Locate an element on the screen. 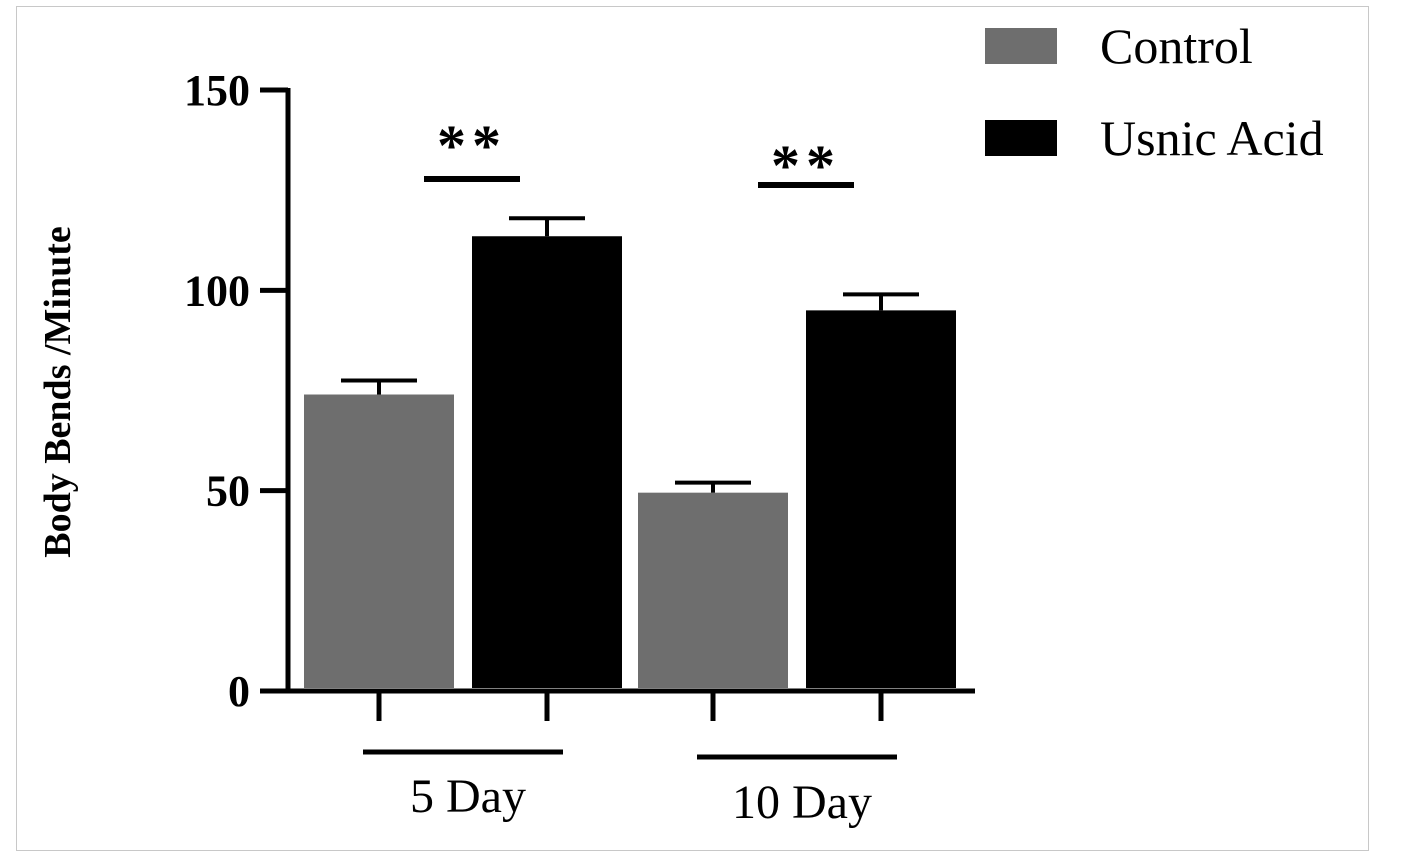 This screenshot has height=866, width=1418. legend: Control Usnic Acid is located at coordinates (1154, 92).